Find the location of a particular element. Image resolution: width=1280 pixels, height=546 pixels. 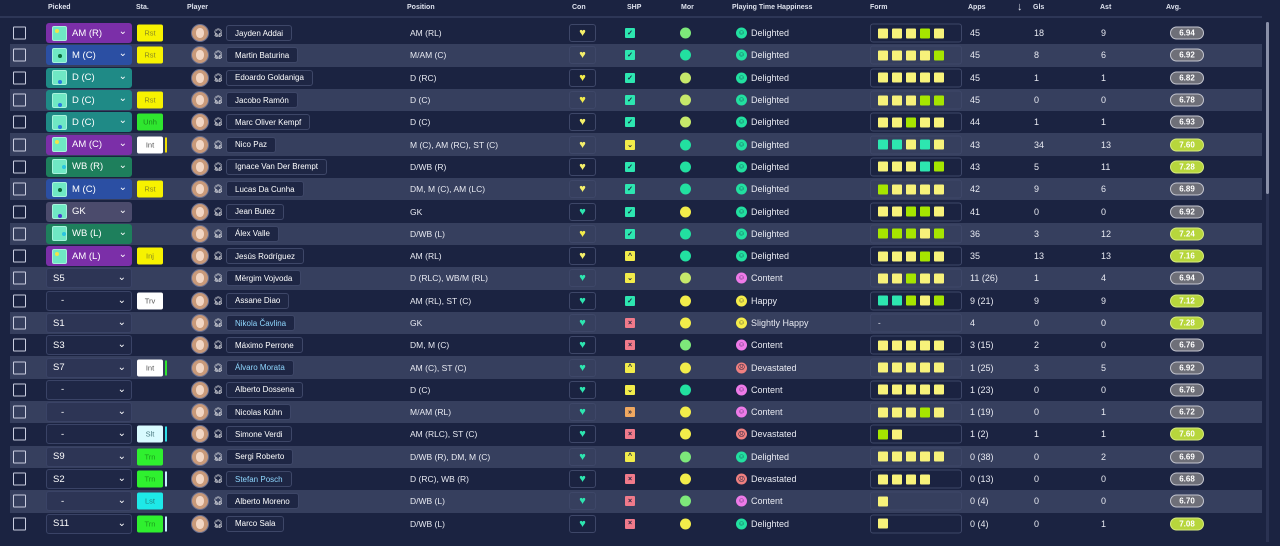

col-apps: Apps is located at coordinates (977, 7).